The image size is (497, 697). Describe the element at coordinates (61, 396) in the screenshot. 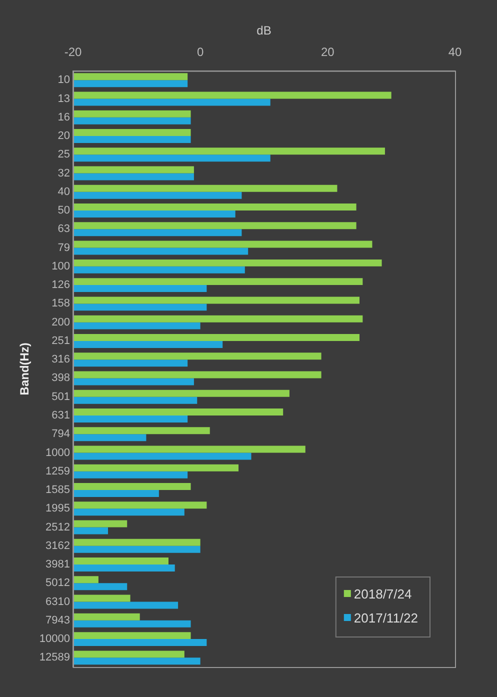

I see `y-tick-label: 501` at that location.